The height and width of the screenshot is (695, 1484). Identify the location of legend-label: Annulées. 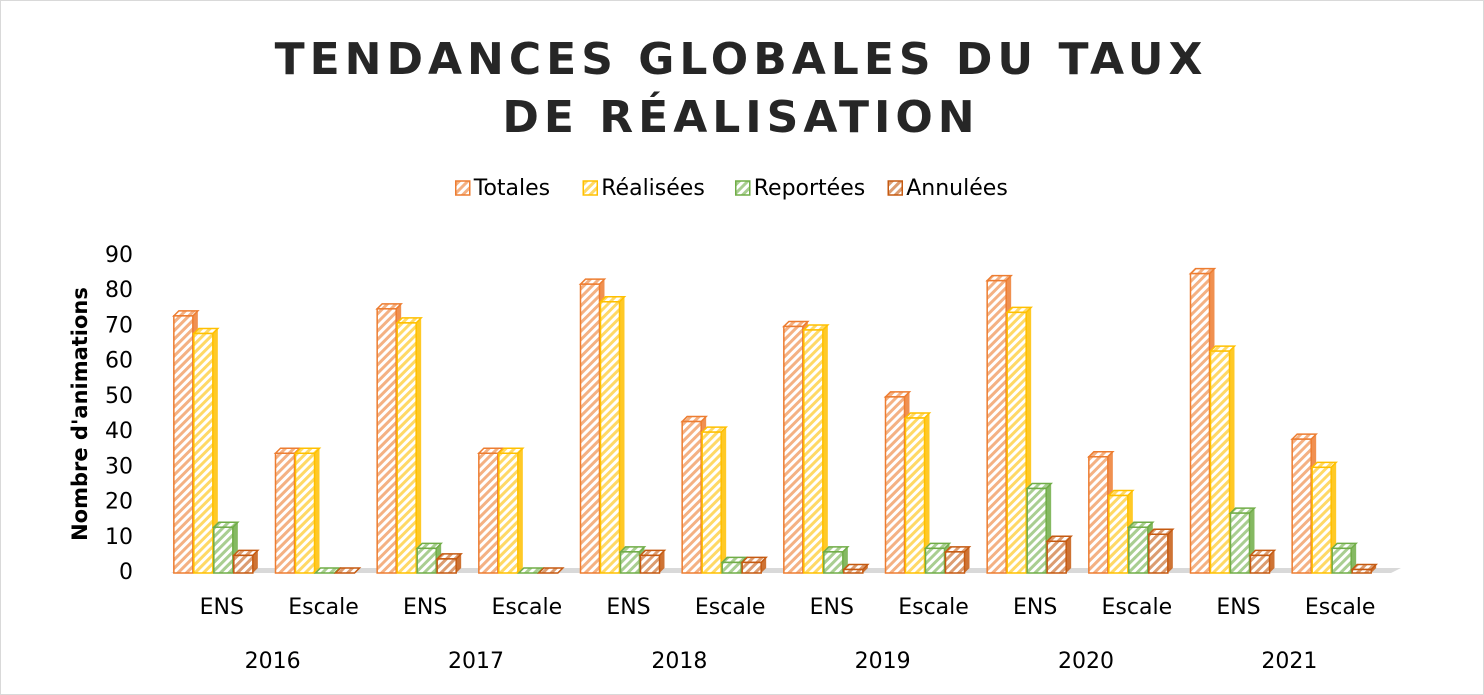
(957, 188).